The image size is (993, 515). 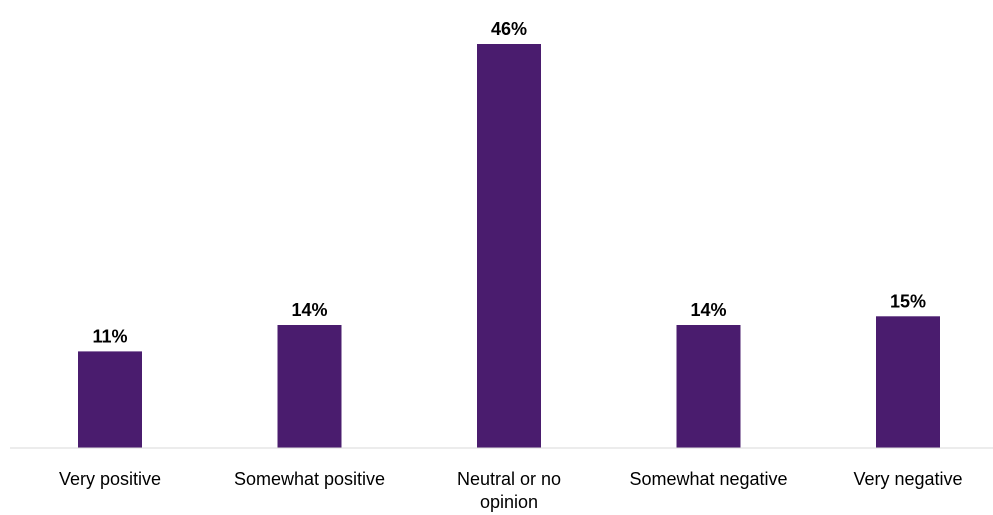 I want to click on category-label-3: Somewhat negative, so click(x=708, y=479).